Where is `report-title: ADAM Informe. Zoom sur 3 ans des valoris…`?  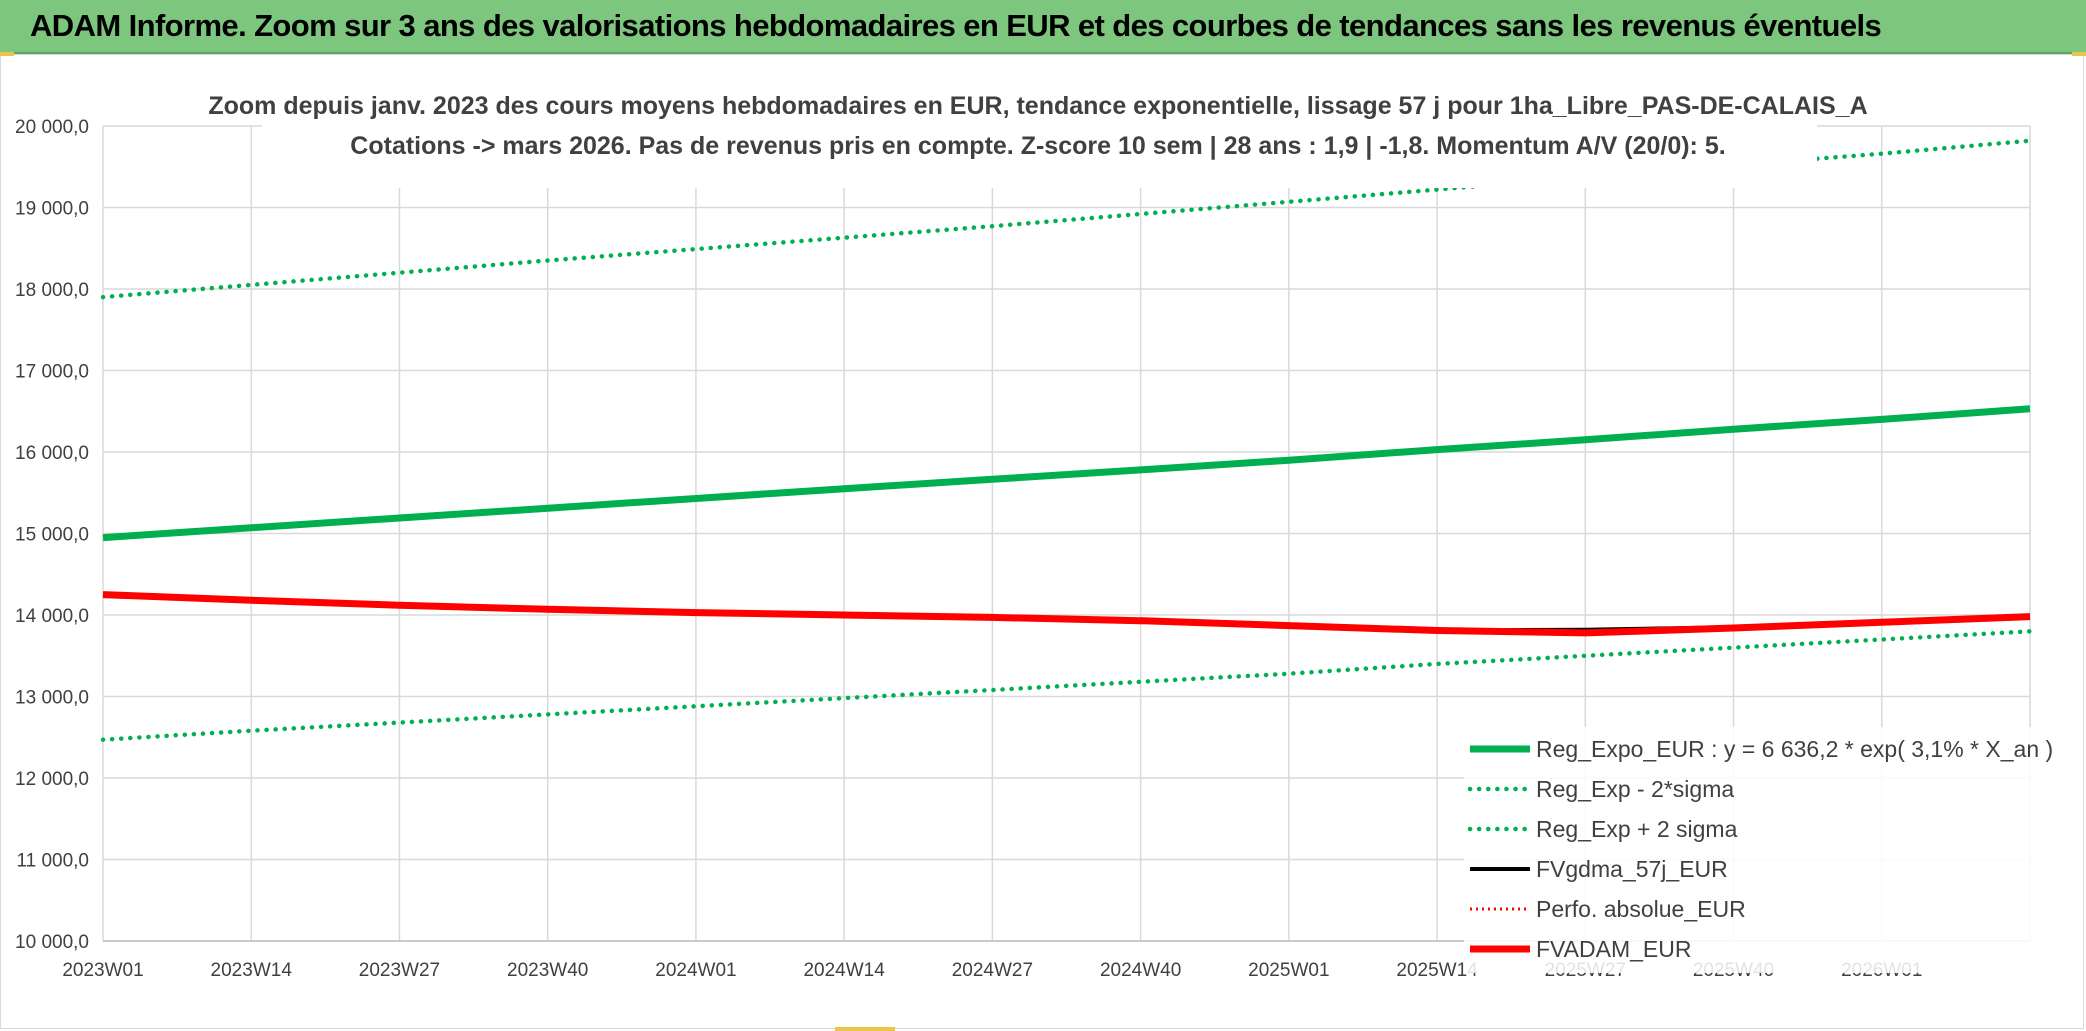
report-title: ADAM Informe. Zoom sur 3 ans des valoris… is located at coordinates (956, 25).